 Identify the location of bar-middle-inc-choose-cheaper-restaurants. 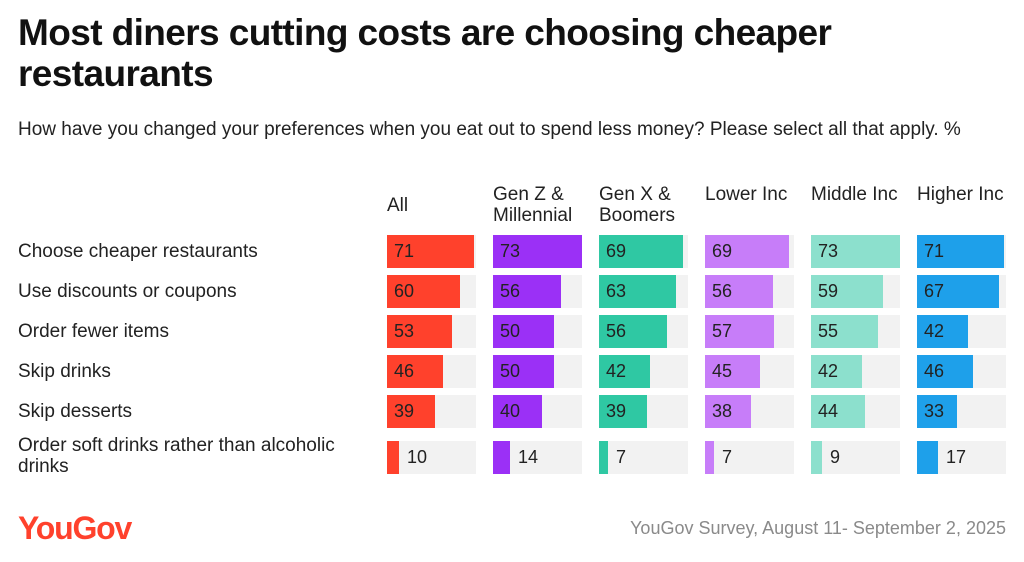
(855, 251).